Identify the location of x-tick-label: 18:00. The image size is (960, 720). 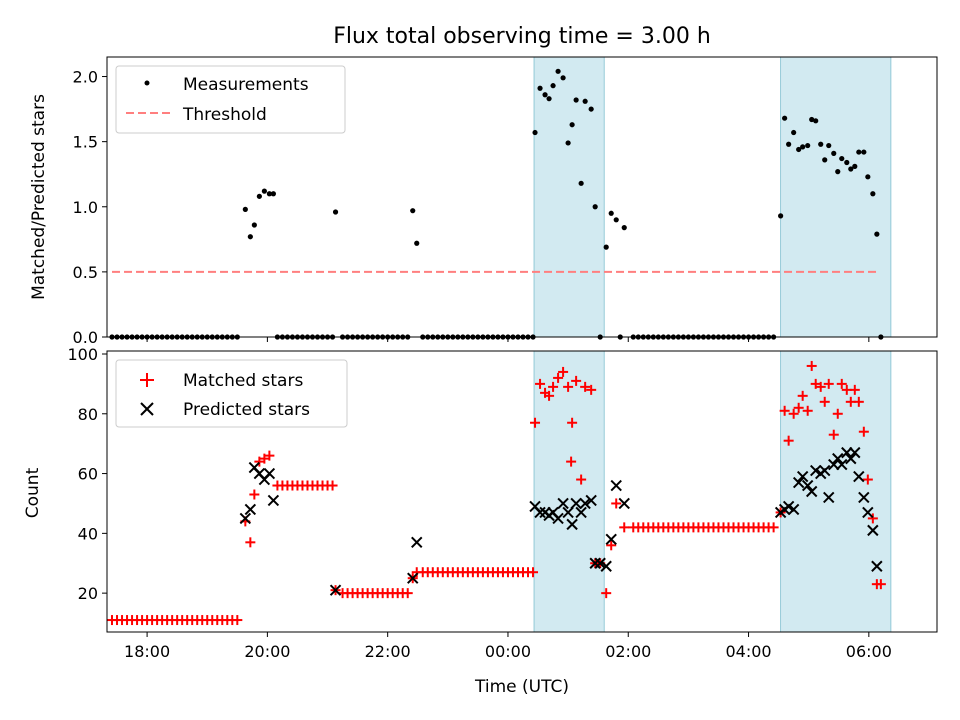
(147, 651).